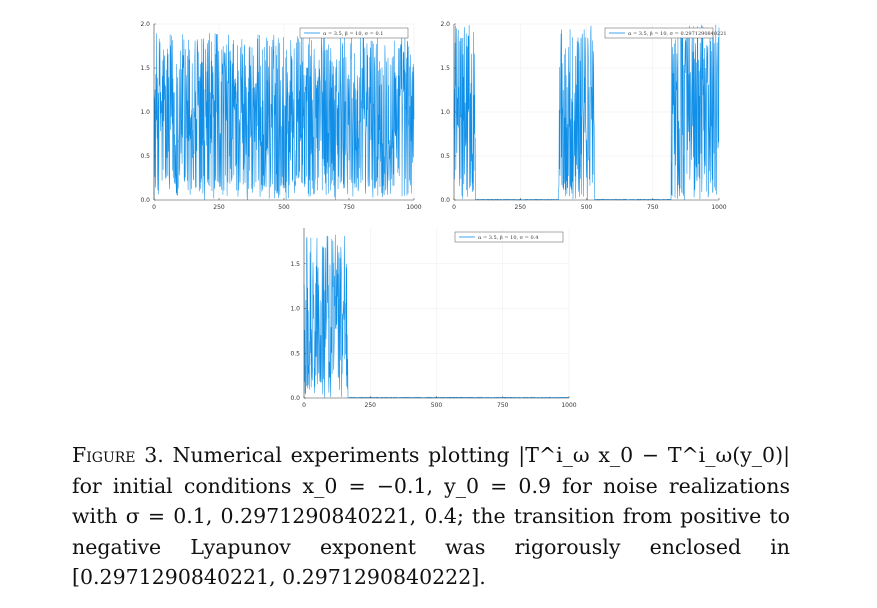 This screenshot has height=608, width=877. Describe the element at coordinates (677, 34) in the screenshot. I see `legend-label: α = 3.5, β = 10, σ = 0.2971290840221` at that location.